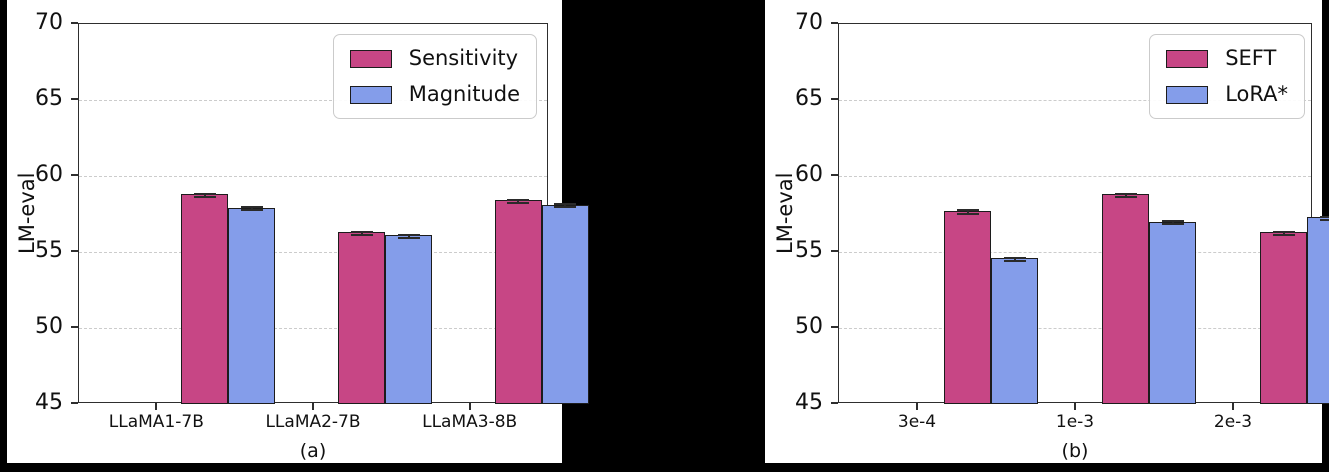 Image resolution: width=1329 pixels, height=472 pixels. Describe the element at coordinates (463, 58) in the screenshot. I see `legend-label: Sensitivity` at that location.